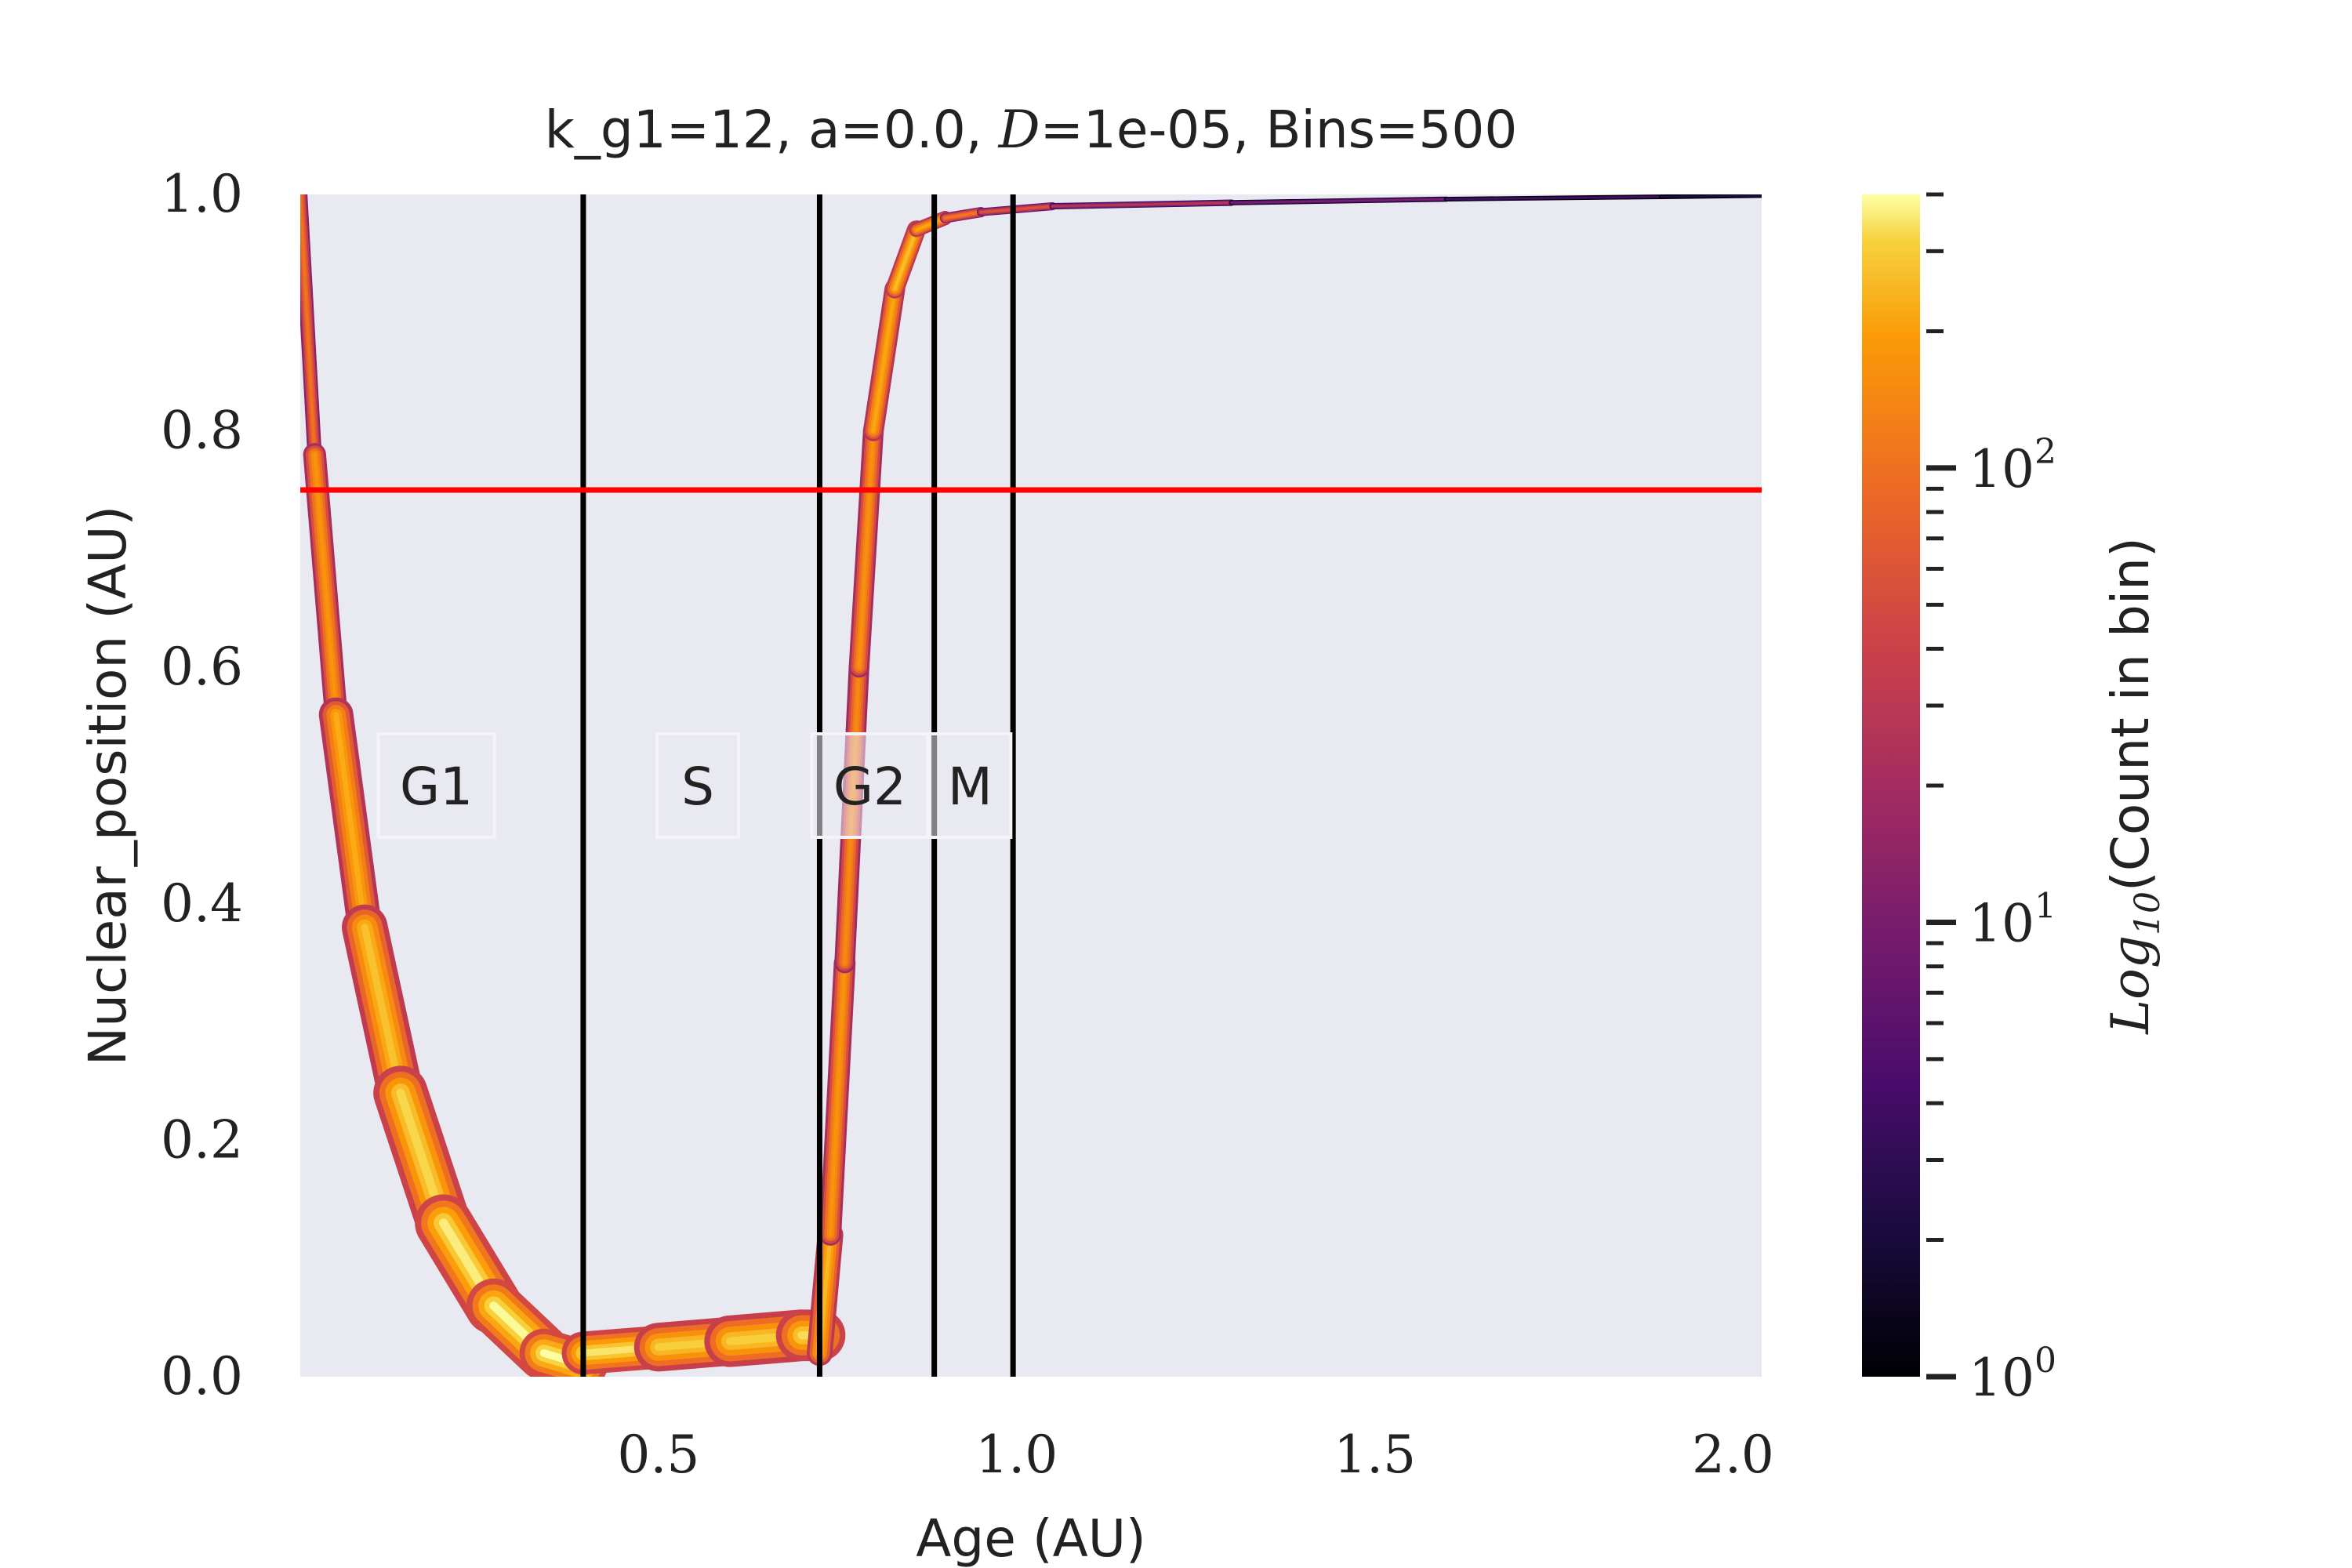 This screenshot has width=2352, height=1568. What do you see at coordinates (2130, 985) in the screenshot?
I see `colorbar-label-log: Log` at bounding box center [2130, 985].